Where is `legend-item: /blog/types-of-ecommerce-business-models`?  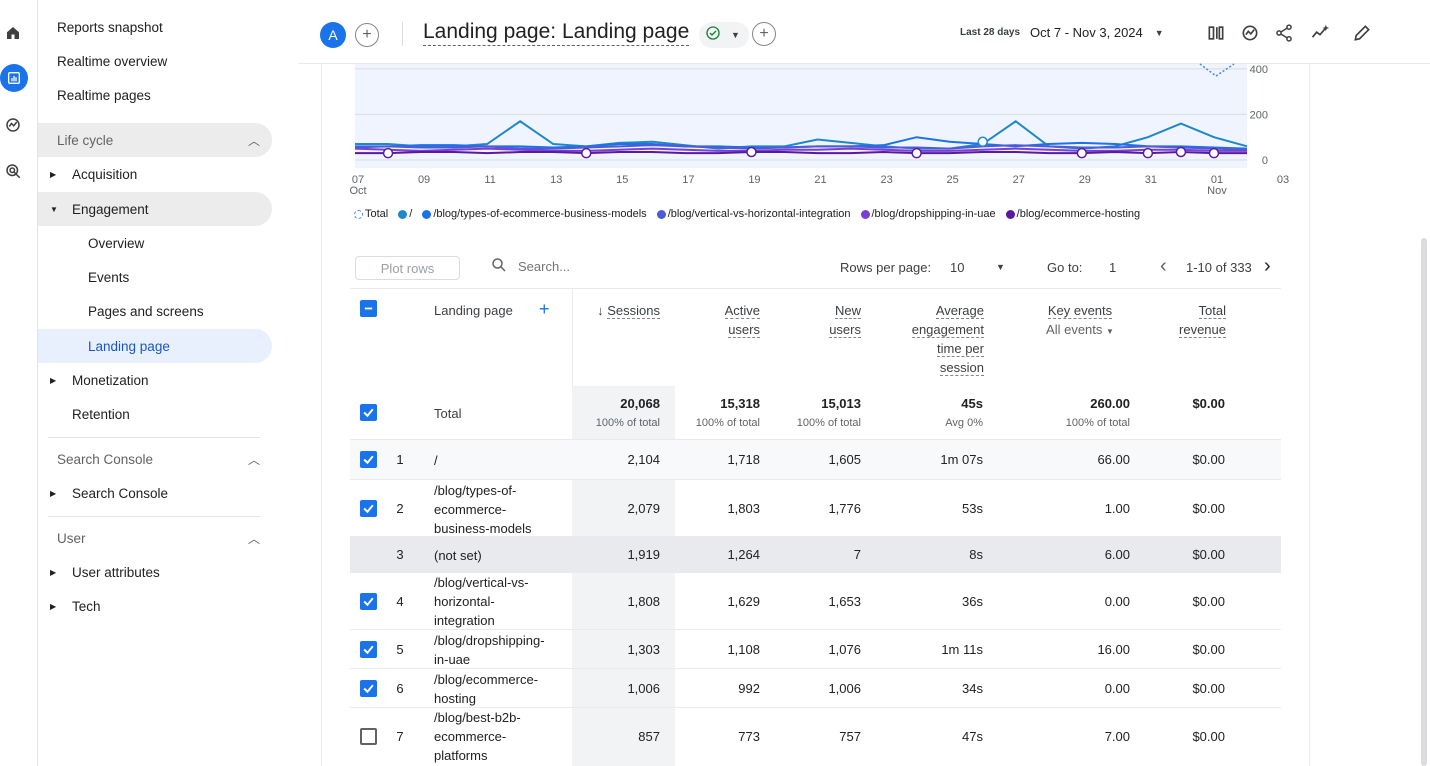
legend-item: /blog/types-of-ecommerce-business-models is located at coordinates (534, 214).